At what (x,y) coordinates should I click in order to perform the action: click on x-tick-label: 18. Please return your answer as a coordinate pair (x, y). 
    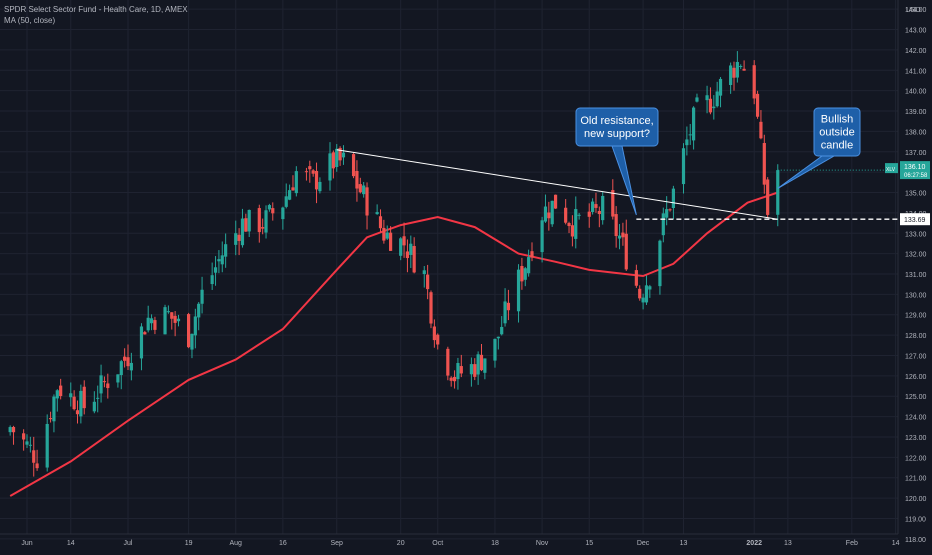
    Looking at the image, I should click on (495, 543).